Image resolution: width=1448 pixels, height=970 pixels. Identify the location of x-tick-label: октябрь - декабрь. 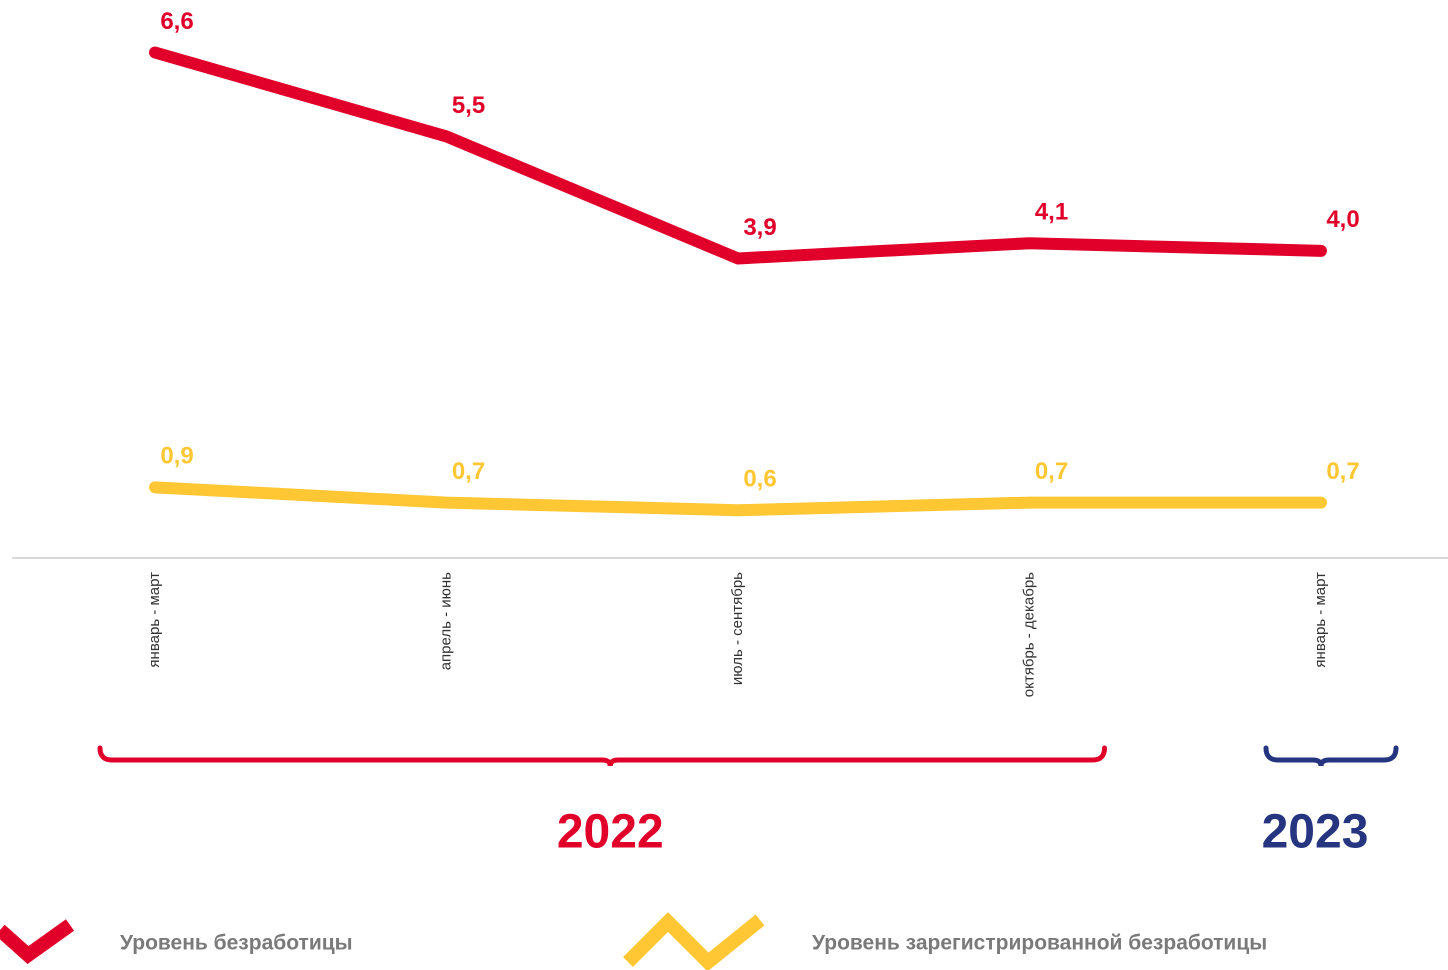
(1028, 634).